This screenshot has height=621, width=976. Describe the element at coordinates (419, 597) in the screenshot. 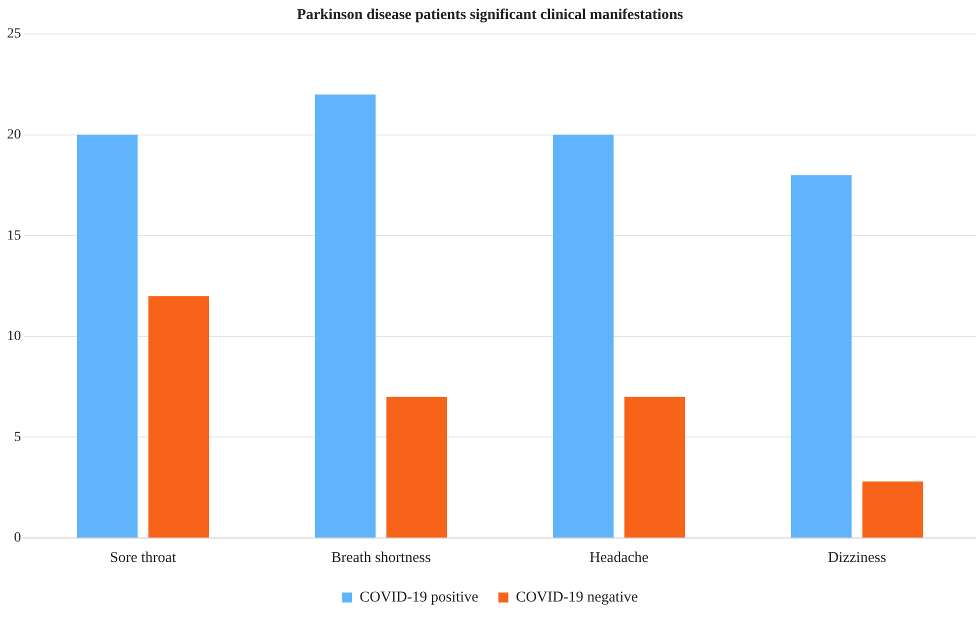

I see `legend-label: COVID-19 positive` at that location.